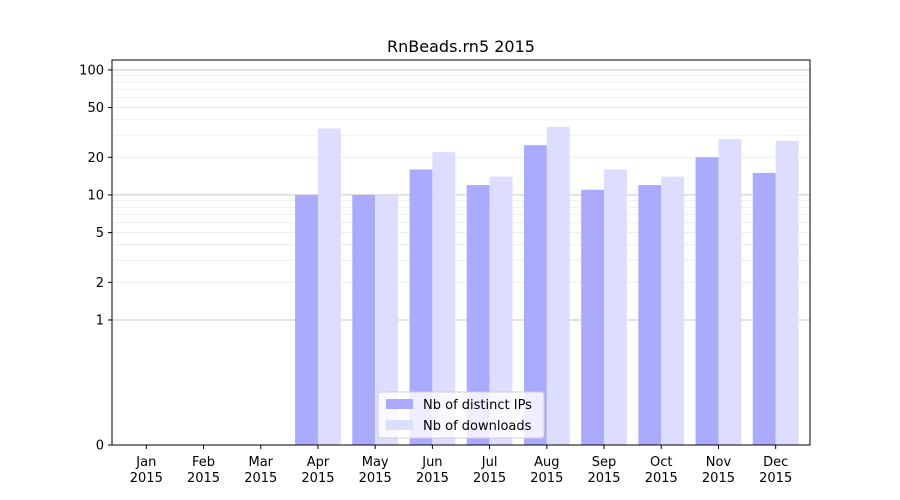  Describe the element at coordinates (477, 405) in the screenshot. I see `legend-label: Nb of distinct IPs` at that location.